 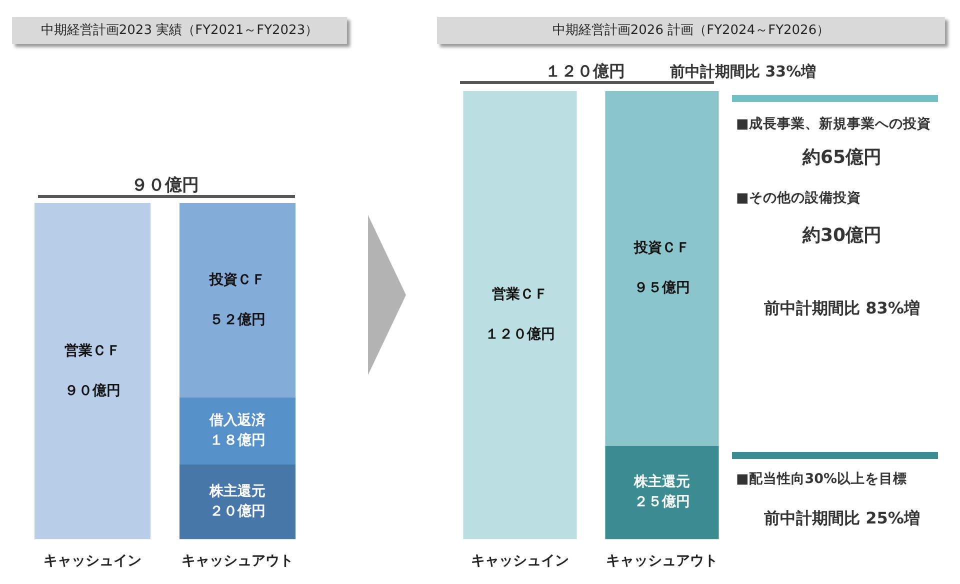 I want to click on text: 約30億円, so click(x=842, y=235).